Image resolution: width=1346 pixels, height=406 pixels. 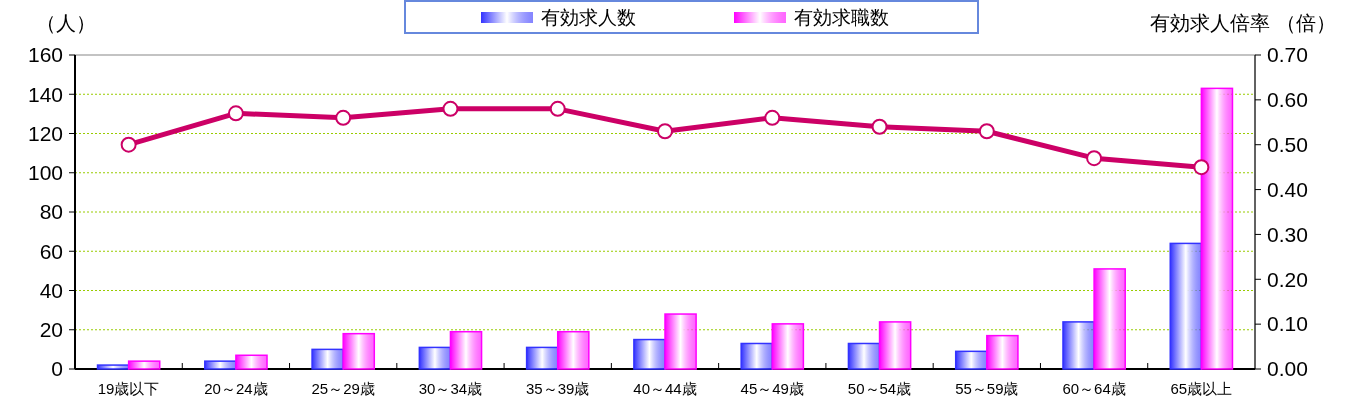 I want to click on x-tick-label: 50～54歳, so click(x=879, y=388).